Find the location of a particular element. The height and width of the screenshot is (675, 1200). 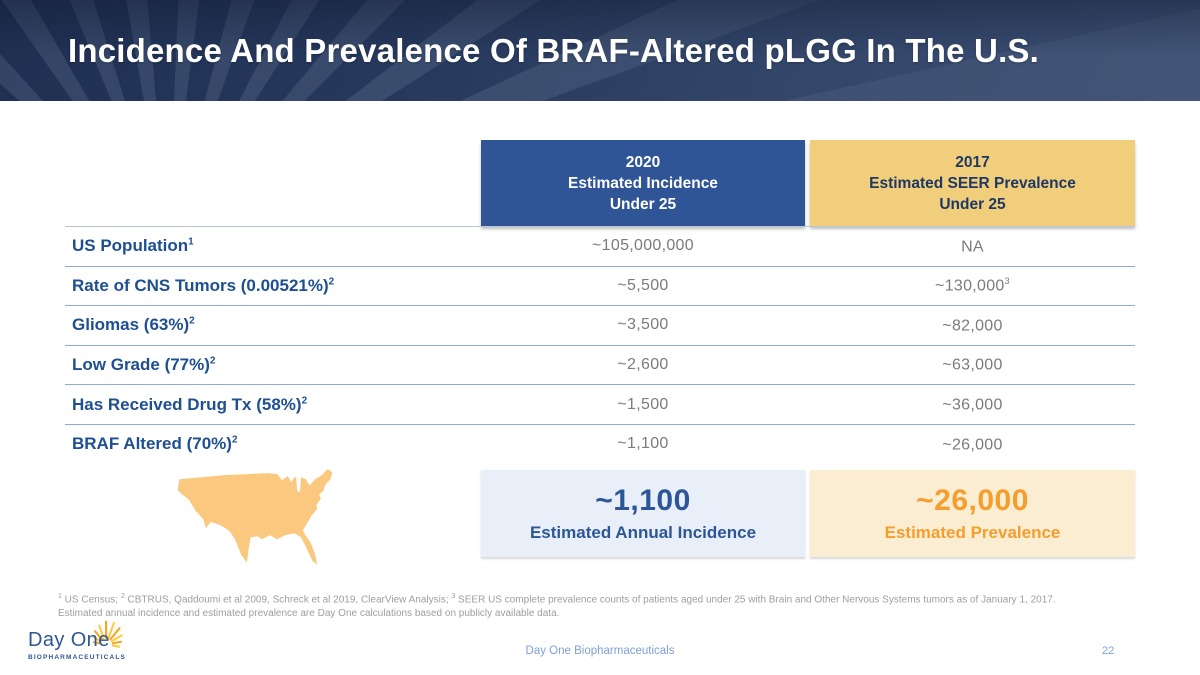

column-header-prevalence-subtitle: Under 25 is located at coordinates (972, 204).